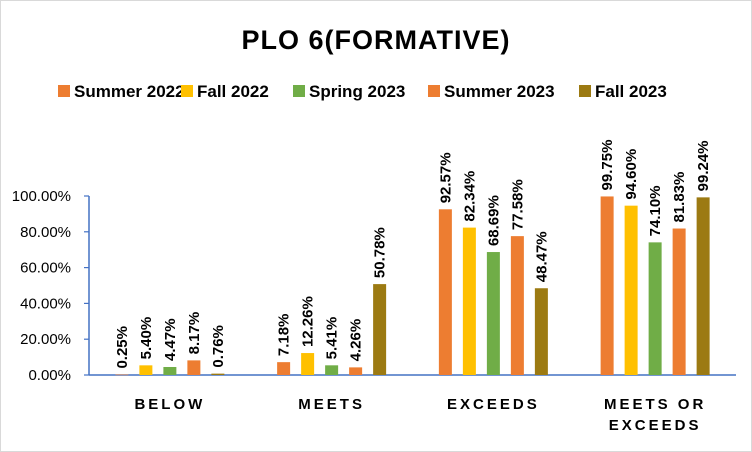 This screenshot has width=752, height=452. Describe the element at coordinates (493, 220) in the screenshot. I see `data-label: 68.69%` at that location.